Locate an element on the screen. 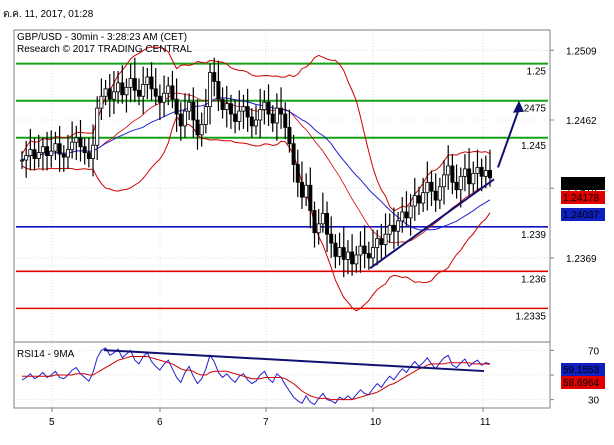 The image size is (614, 445). symbol-line: GBP/USD - 30min - 3:28:23 AM (CET) is located at coordinates (102, 37).